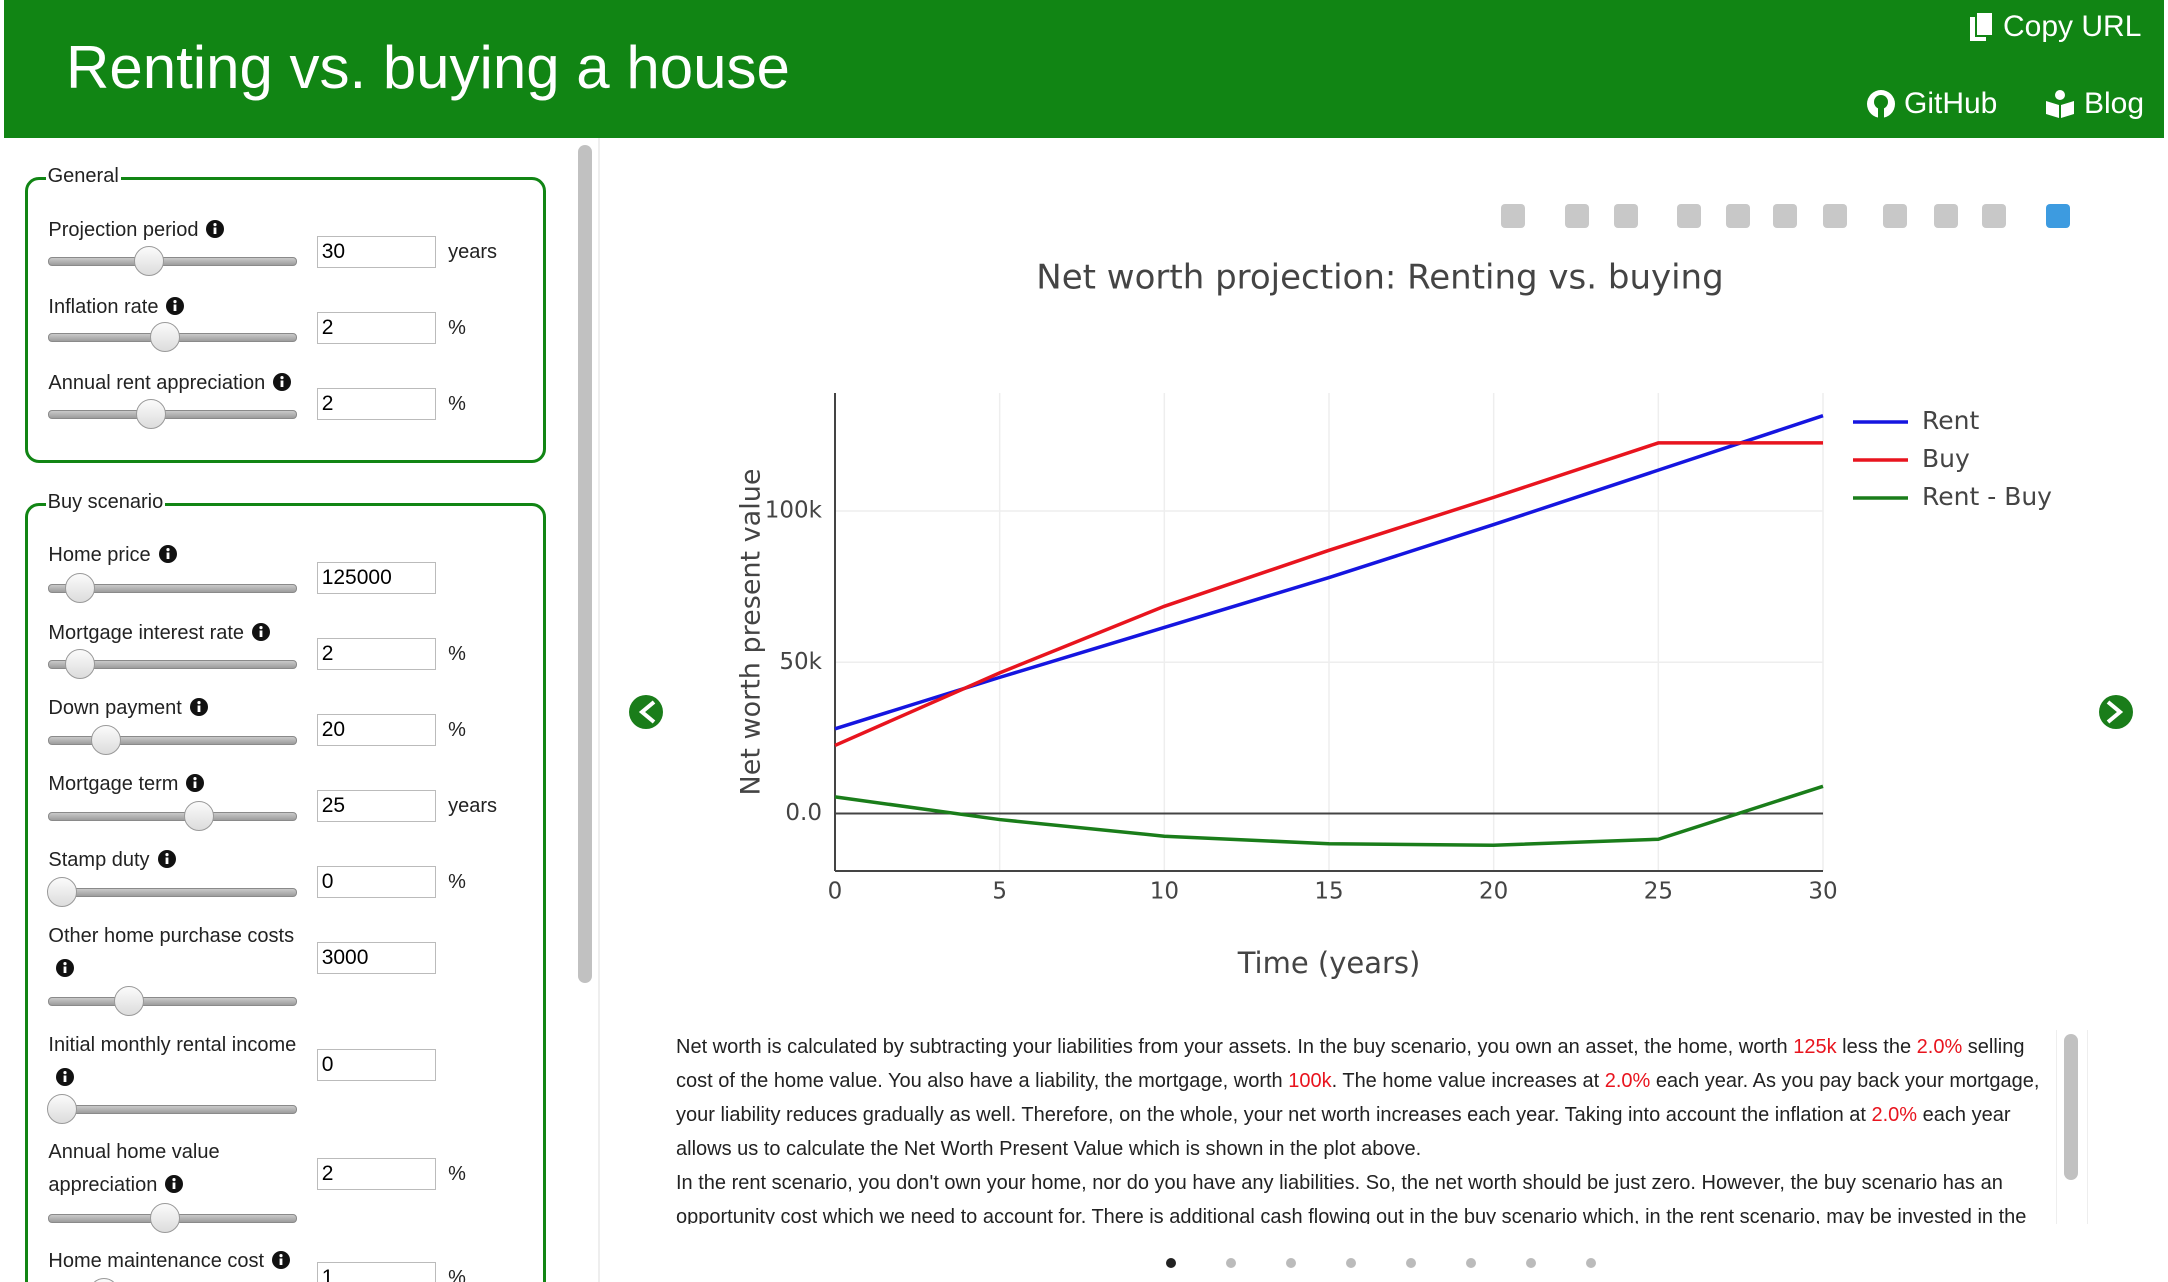  What do you see at coordinates (123, 230) in the screenshot?
I see `label-text: Projection period` at bounding box center [123, 230].